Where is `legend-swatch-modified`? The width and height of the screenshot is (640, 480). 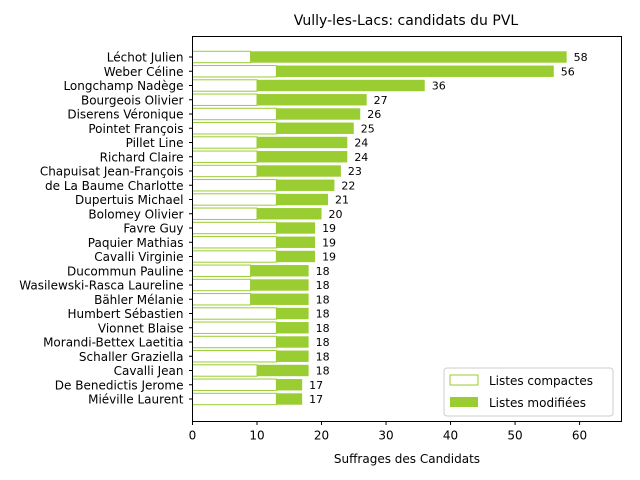
legend-swatch-modified is located at coordinates (464, 402).